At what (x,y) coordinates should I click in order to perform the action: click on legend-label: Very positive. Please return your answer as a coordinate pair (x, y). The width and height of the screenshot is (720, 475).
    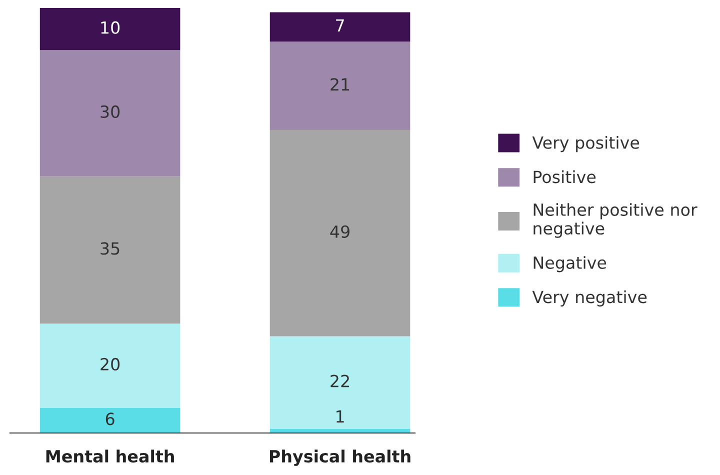
    Looking at the image, I should click on (586, 144).